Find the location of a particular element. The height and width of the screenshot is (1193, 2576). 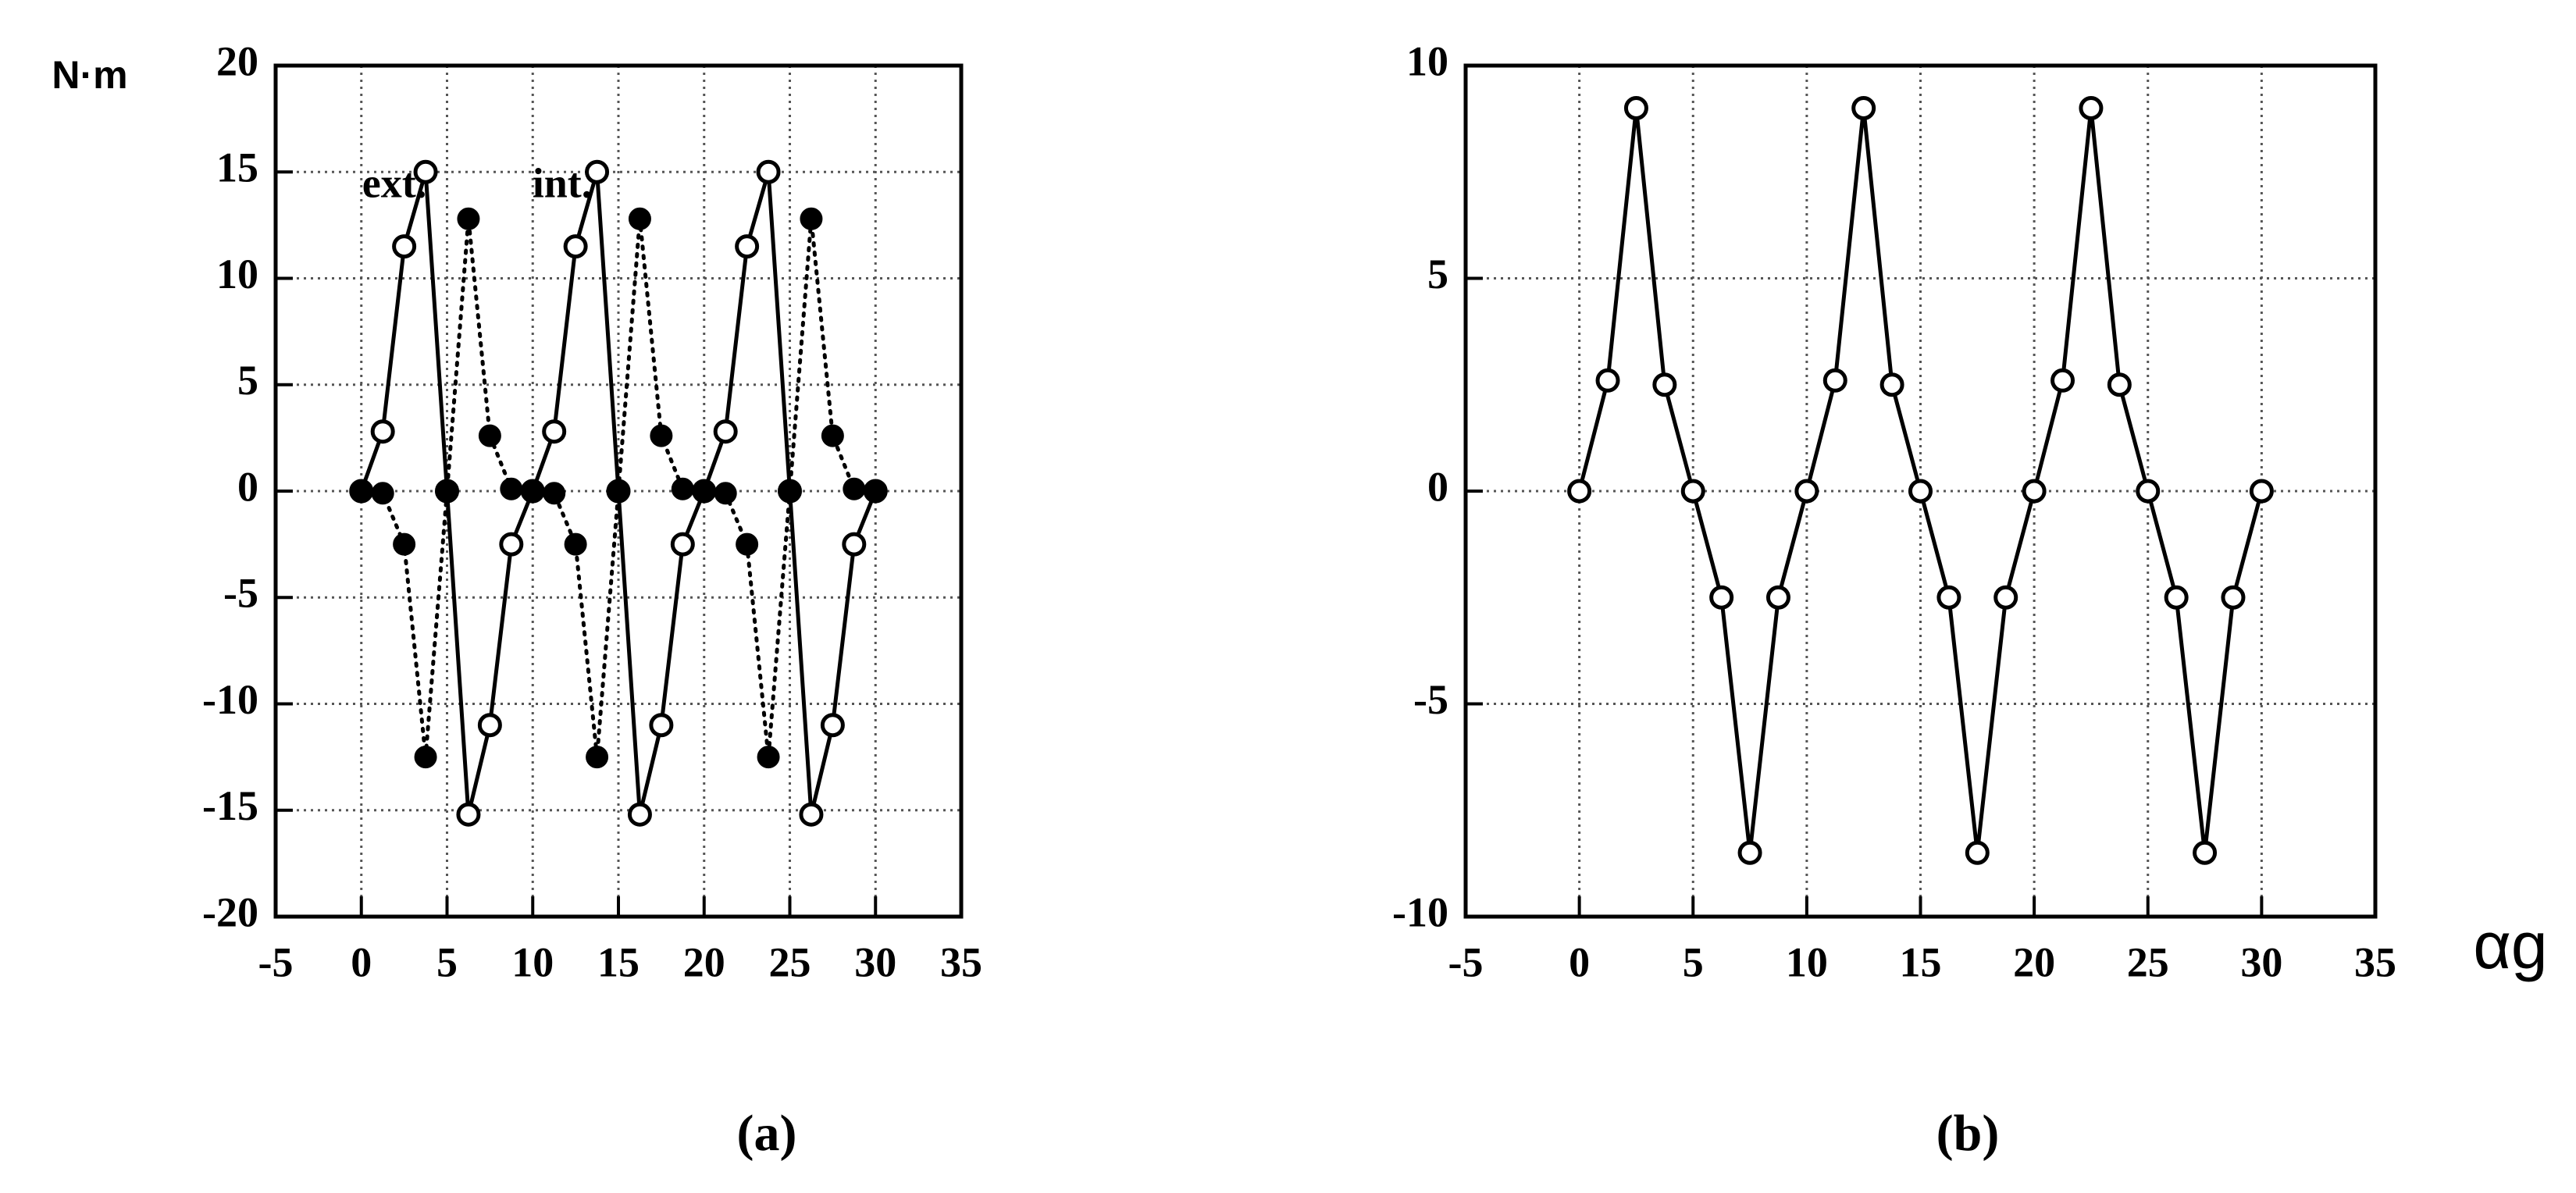

x-tick-label: 20 is located at coordinates (704, 961).